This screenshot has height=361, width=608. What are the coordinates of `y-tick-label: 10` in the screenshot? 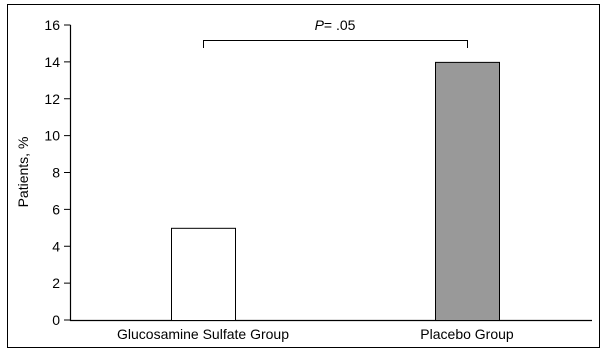 It's located at (52, 136).